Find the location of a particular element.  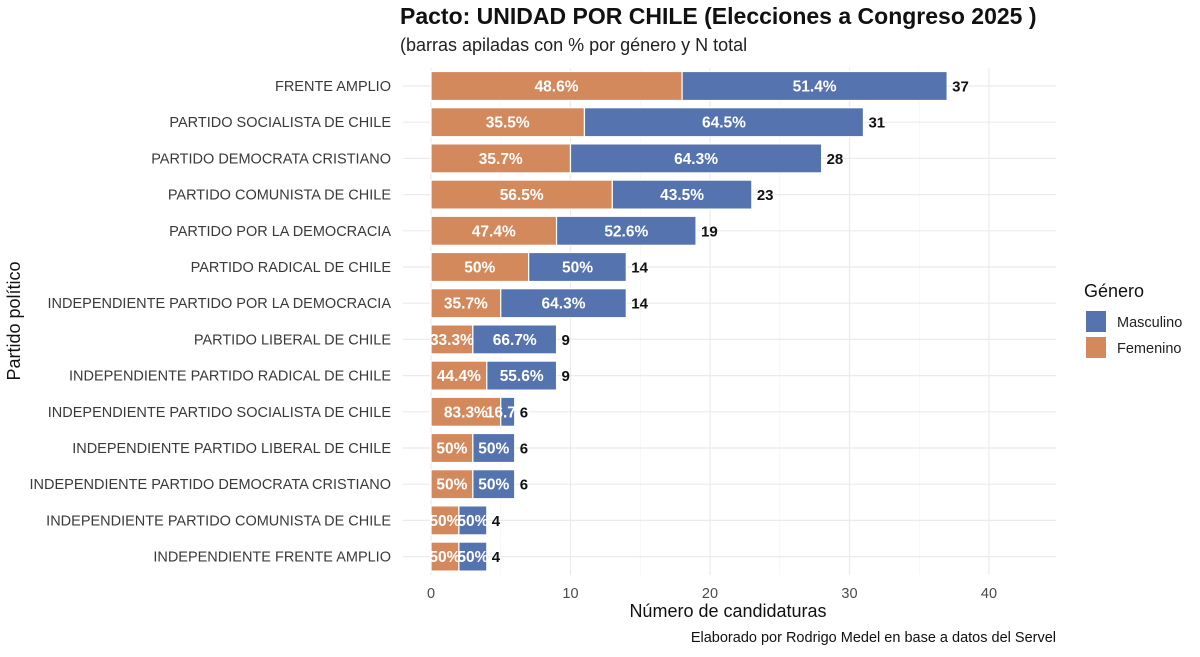

bar-label-masculino: 55.6% is located at coordinates (522, 376).